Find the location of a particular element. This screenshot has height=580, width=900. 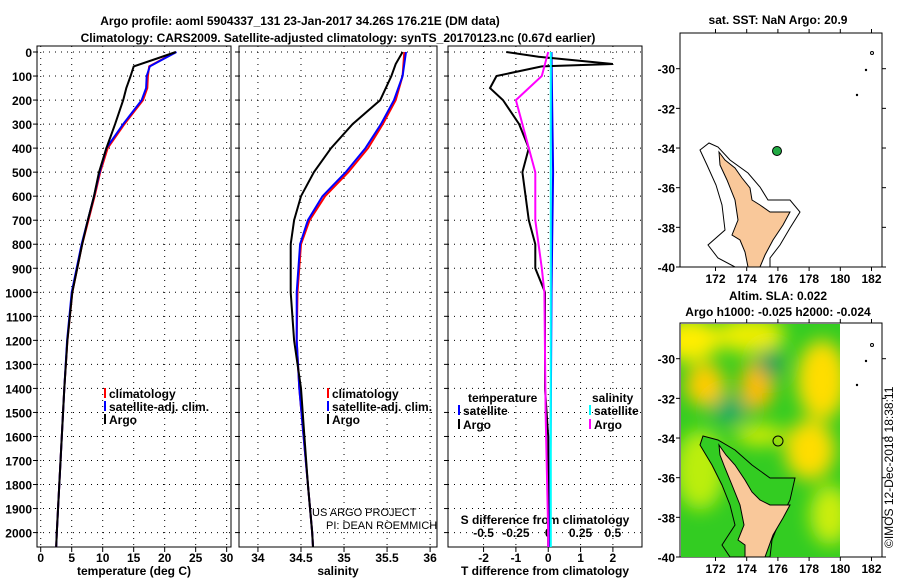

y-tick-label: 1000 is located at coordinates (18, 293).